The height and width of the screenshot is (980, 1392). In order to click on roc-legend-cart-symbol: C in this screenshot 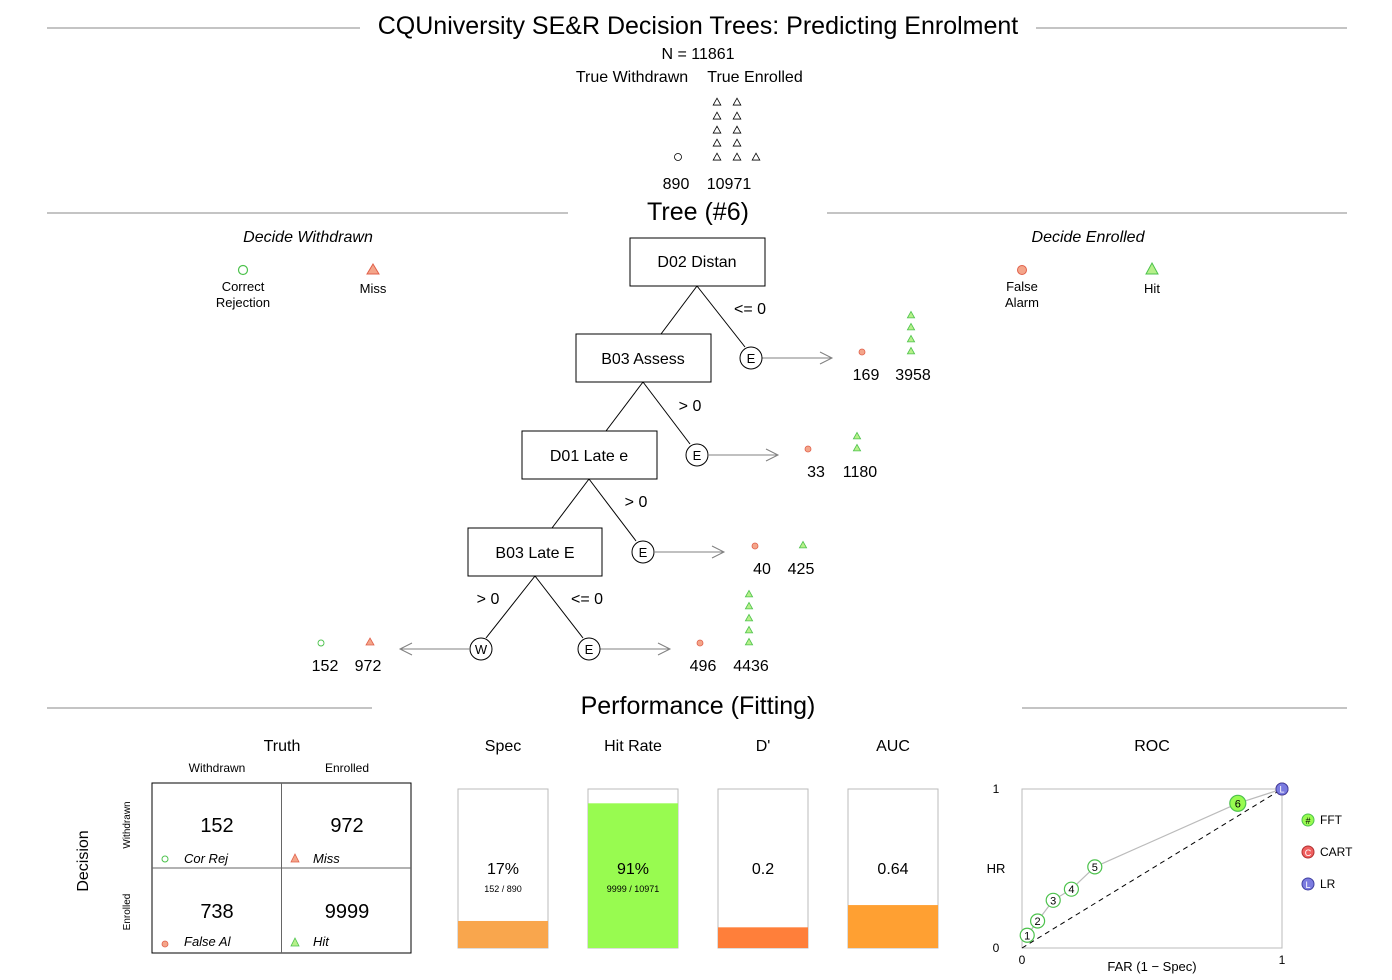, I will do `click(1308, 853)`.